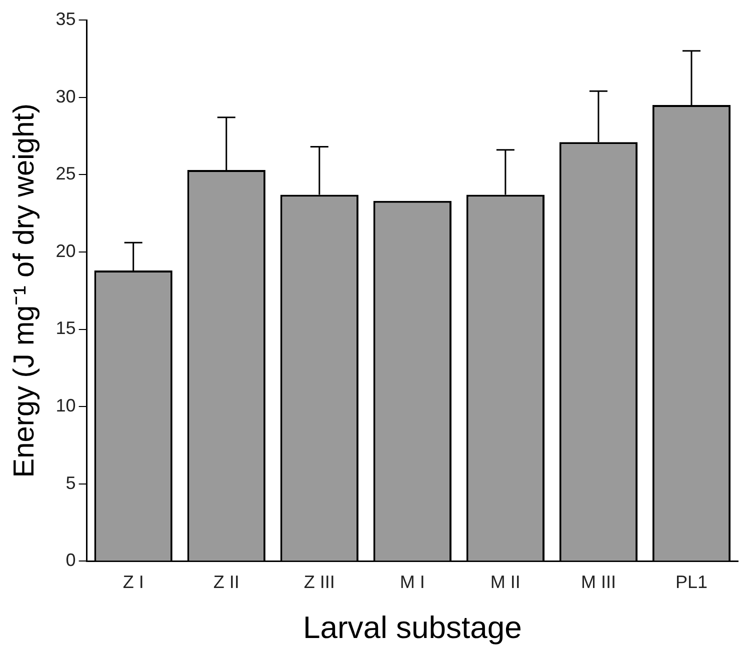 This screenshot has height=656, width=750. What do you see at coordinates (66, 18) in the screenshot?
I see `y-tick-label: 35` at bounding box center [66, 18].